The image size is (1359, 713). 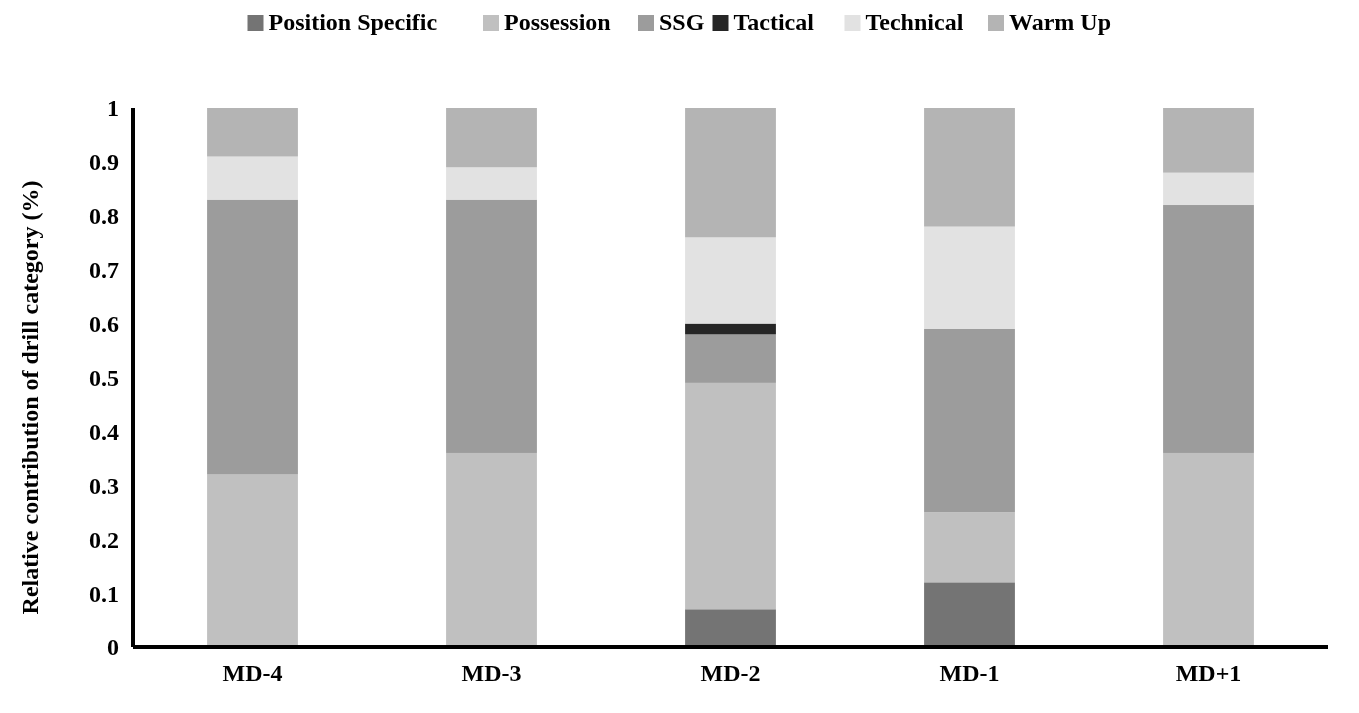 I want to click on legend-label: Technical, so click(x=914, y=22).